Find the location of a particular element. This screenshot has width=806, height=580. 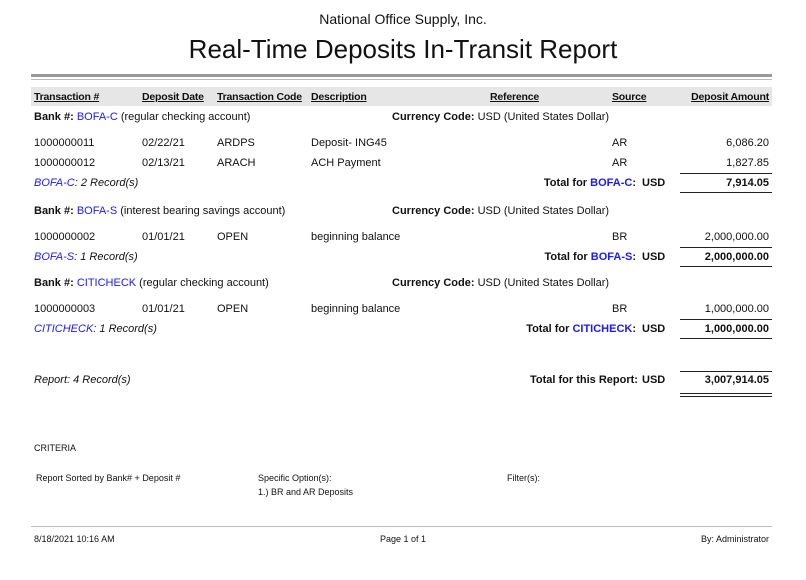

transaction-code: ARDPS is located at coordinates (236, 143).